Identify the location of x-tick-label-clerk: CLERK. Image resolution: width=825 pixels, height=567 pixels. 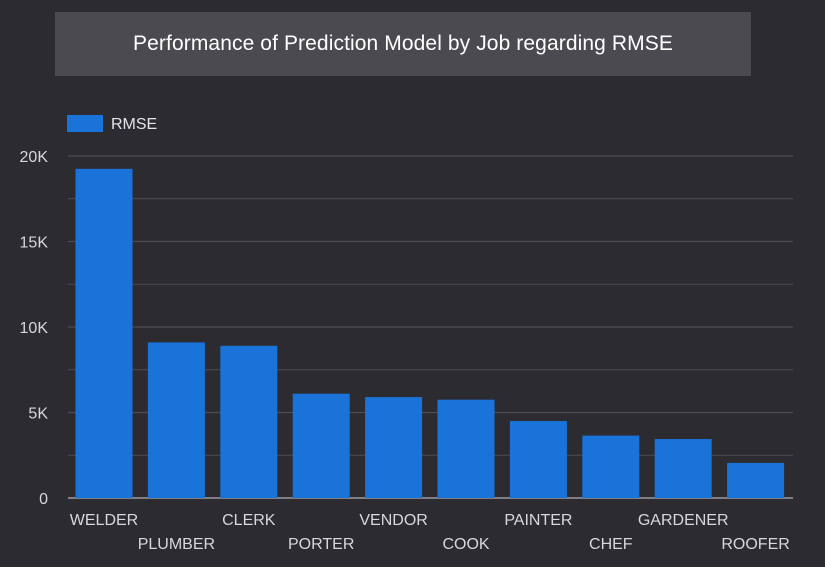
(249, 520).